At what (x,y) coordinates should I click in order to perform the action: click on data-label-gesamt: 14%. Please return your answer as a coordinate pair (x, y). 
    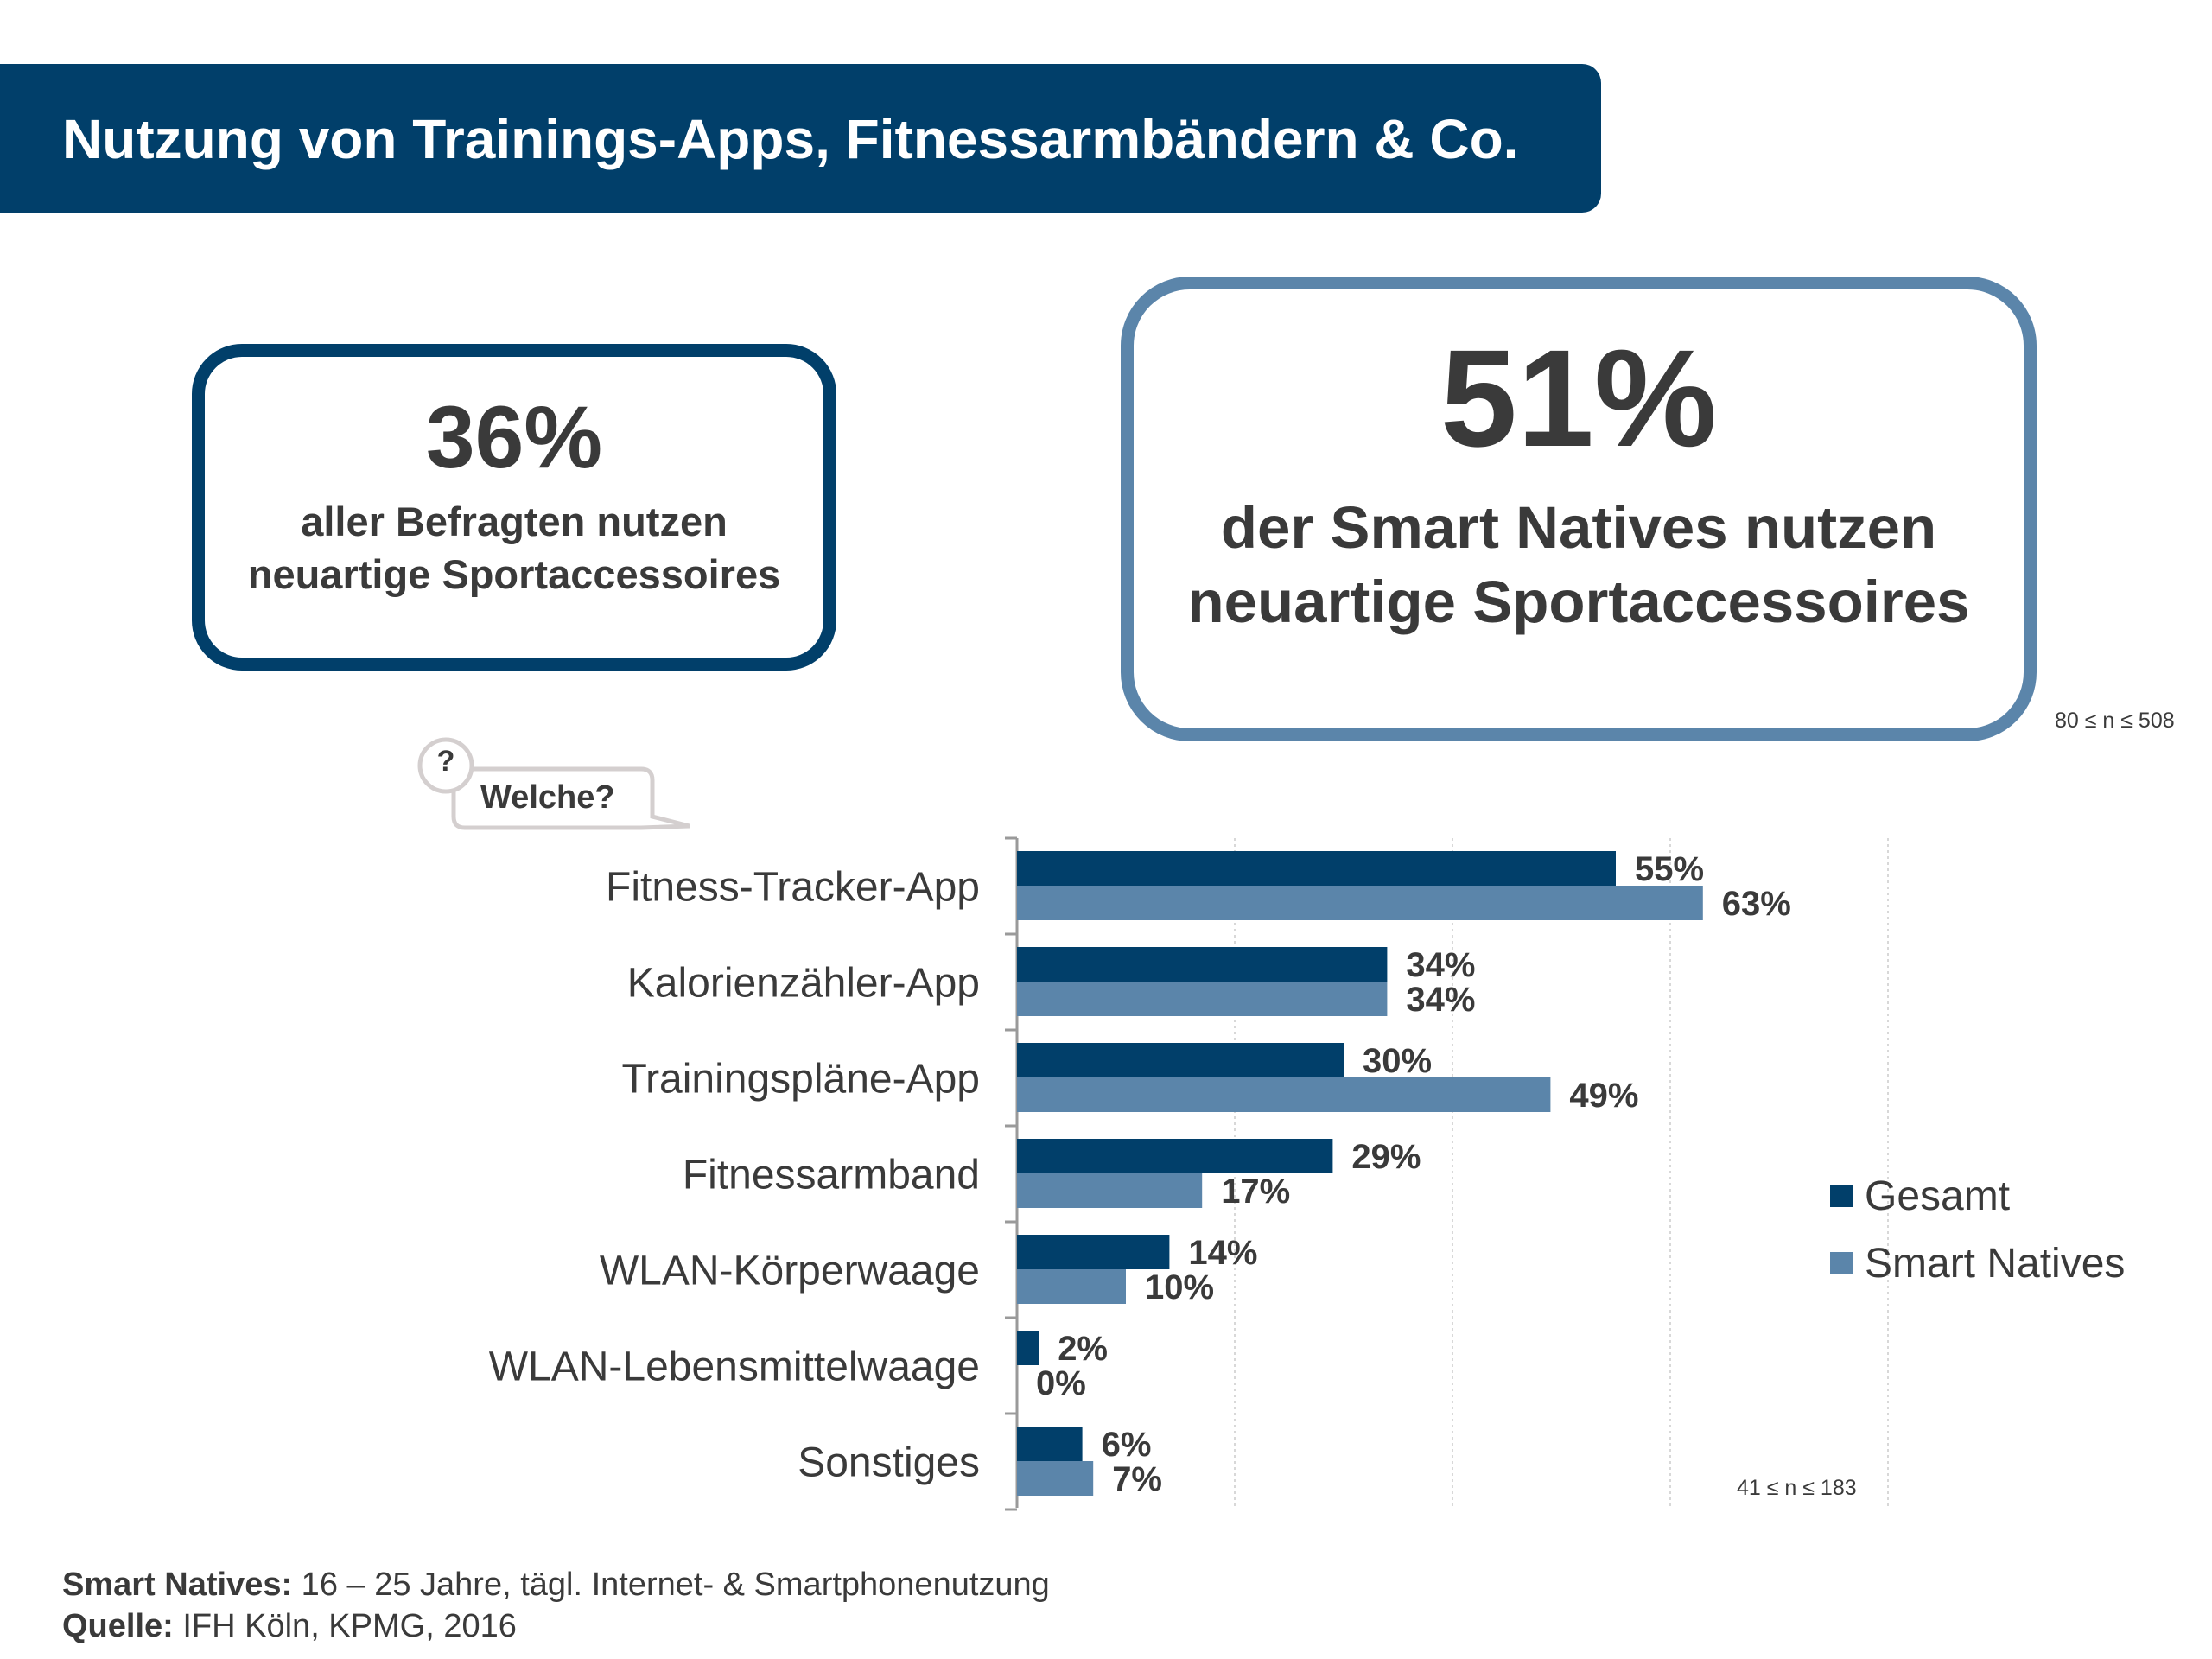
    Looking at the image, I should click on (1222, 1253).